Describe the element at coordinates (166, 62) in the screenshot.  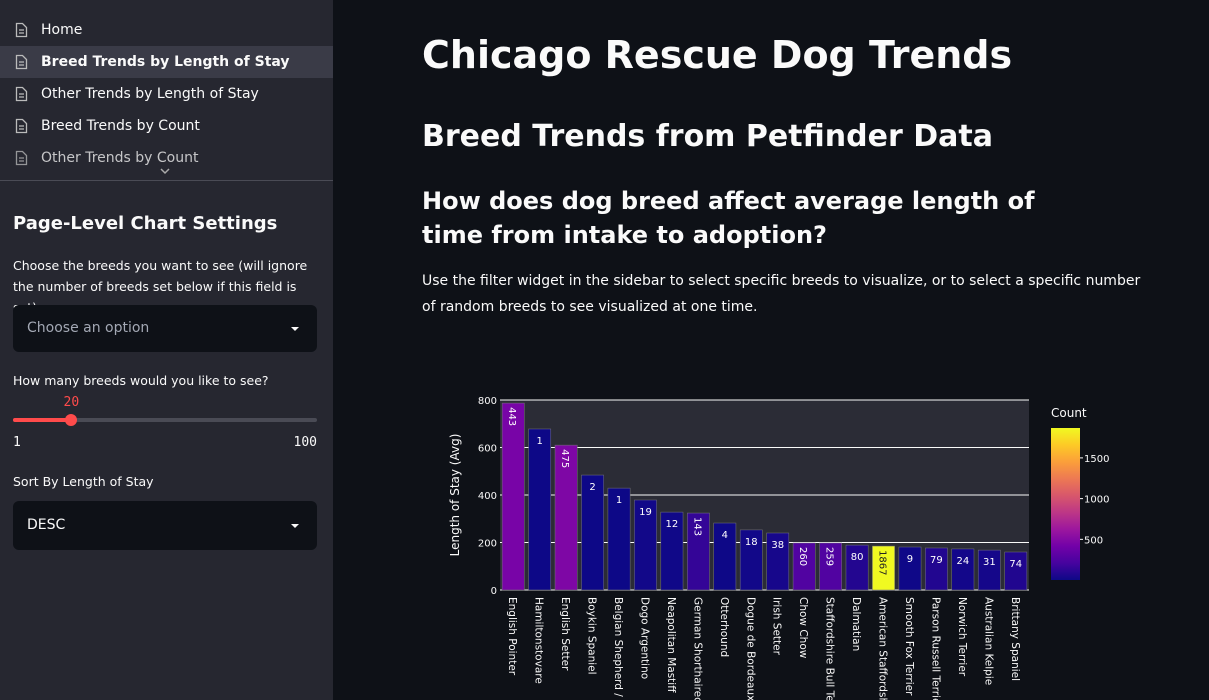
I see `nav-item: Breed Trends by Length of Stay` at that location.